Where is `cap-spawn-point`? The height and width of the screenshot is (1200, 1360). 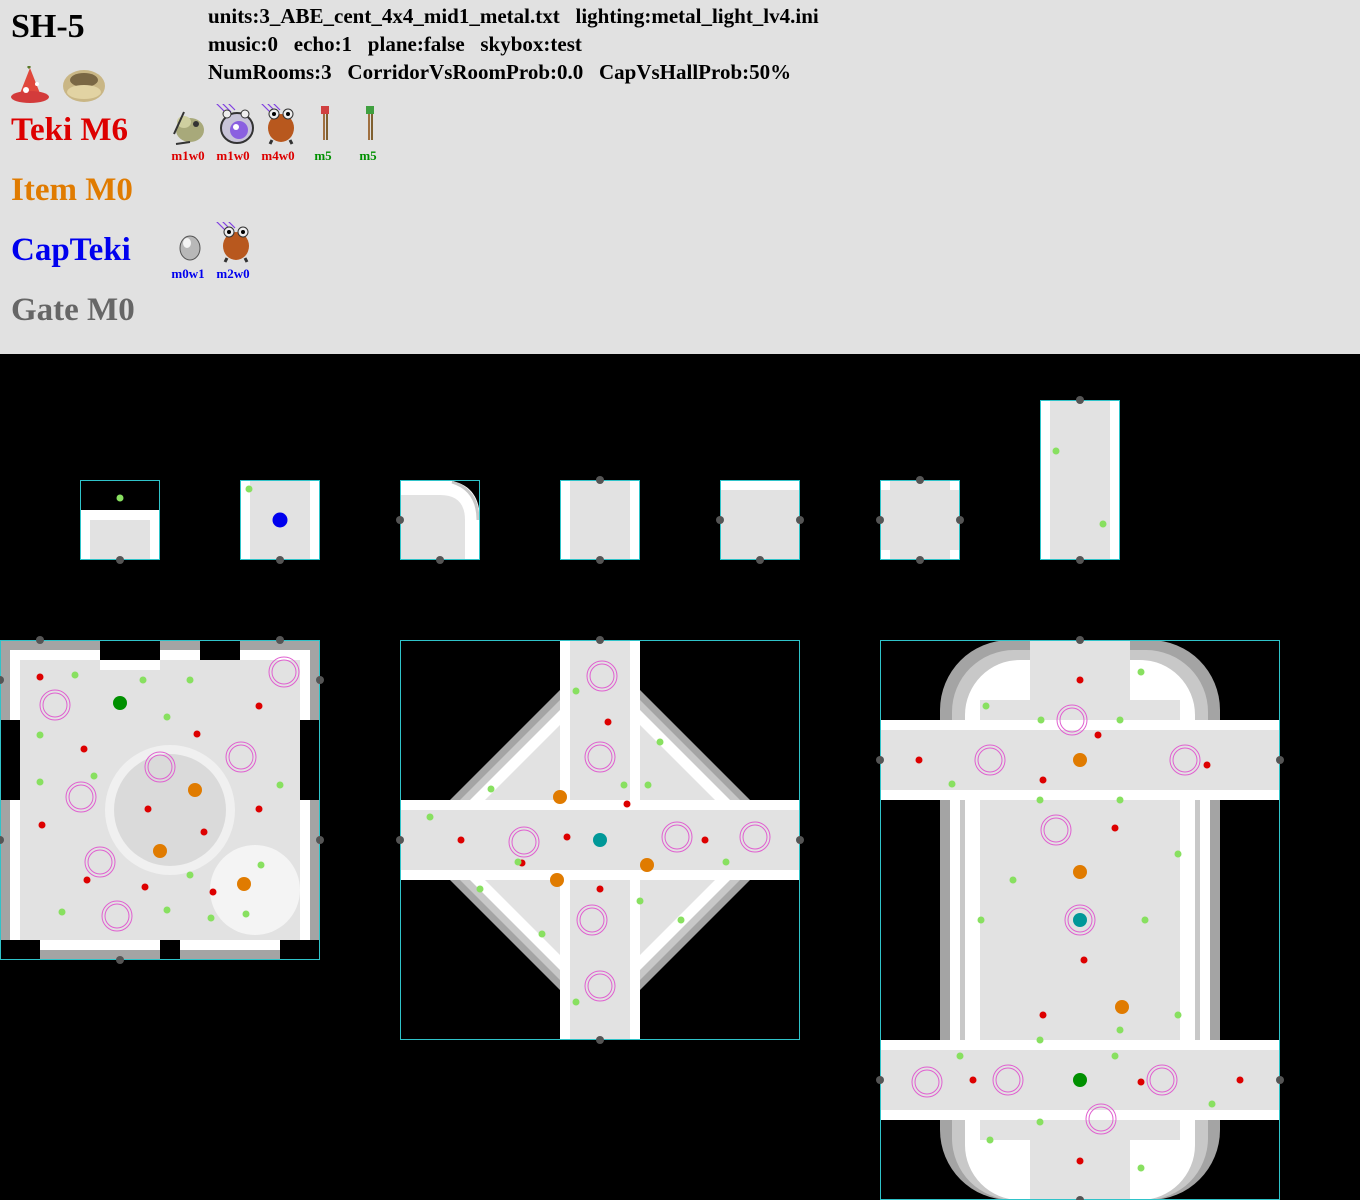
cap-spawn-point is located at coordinates (280, 520).